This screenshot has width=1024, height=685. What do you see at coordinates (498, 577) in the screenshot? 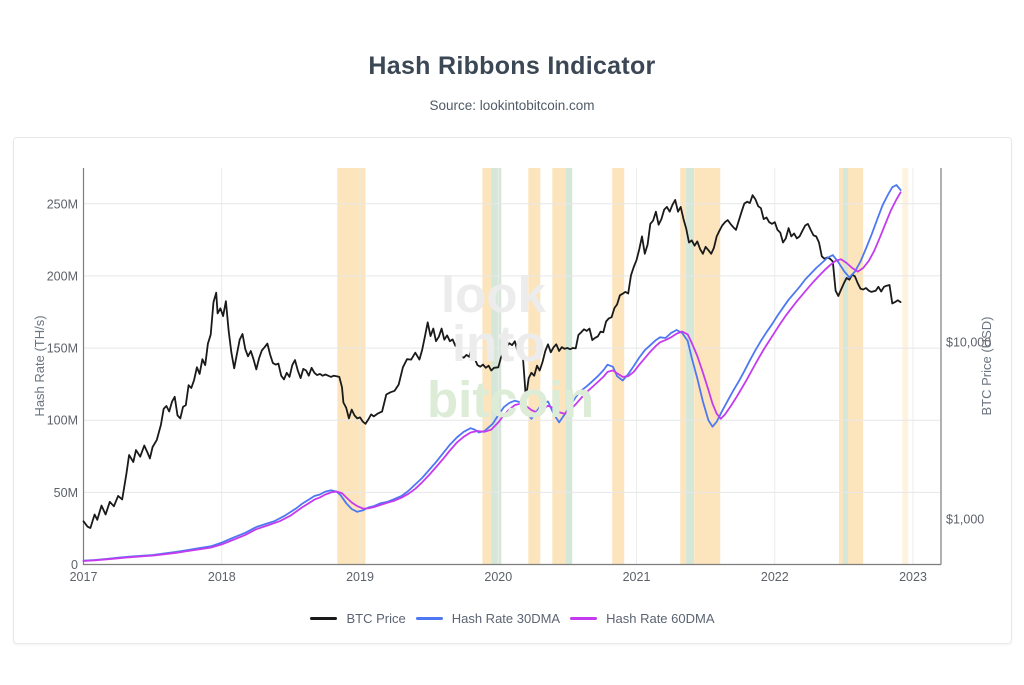
I see `x-axis-tick-label: 2020` at bounding box center [498, 577].